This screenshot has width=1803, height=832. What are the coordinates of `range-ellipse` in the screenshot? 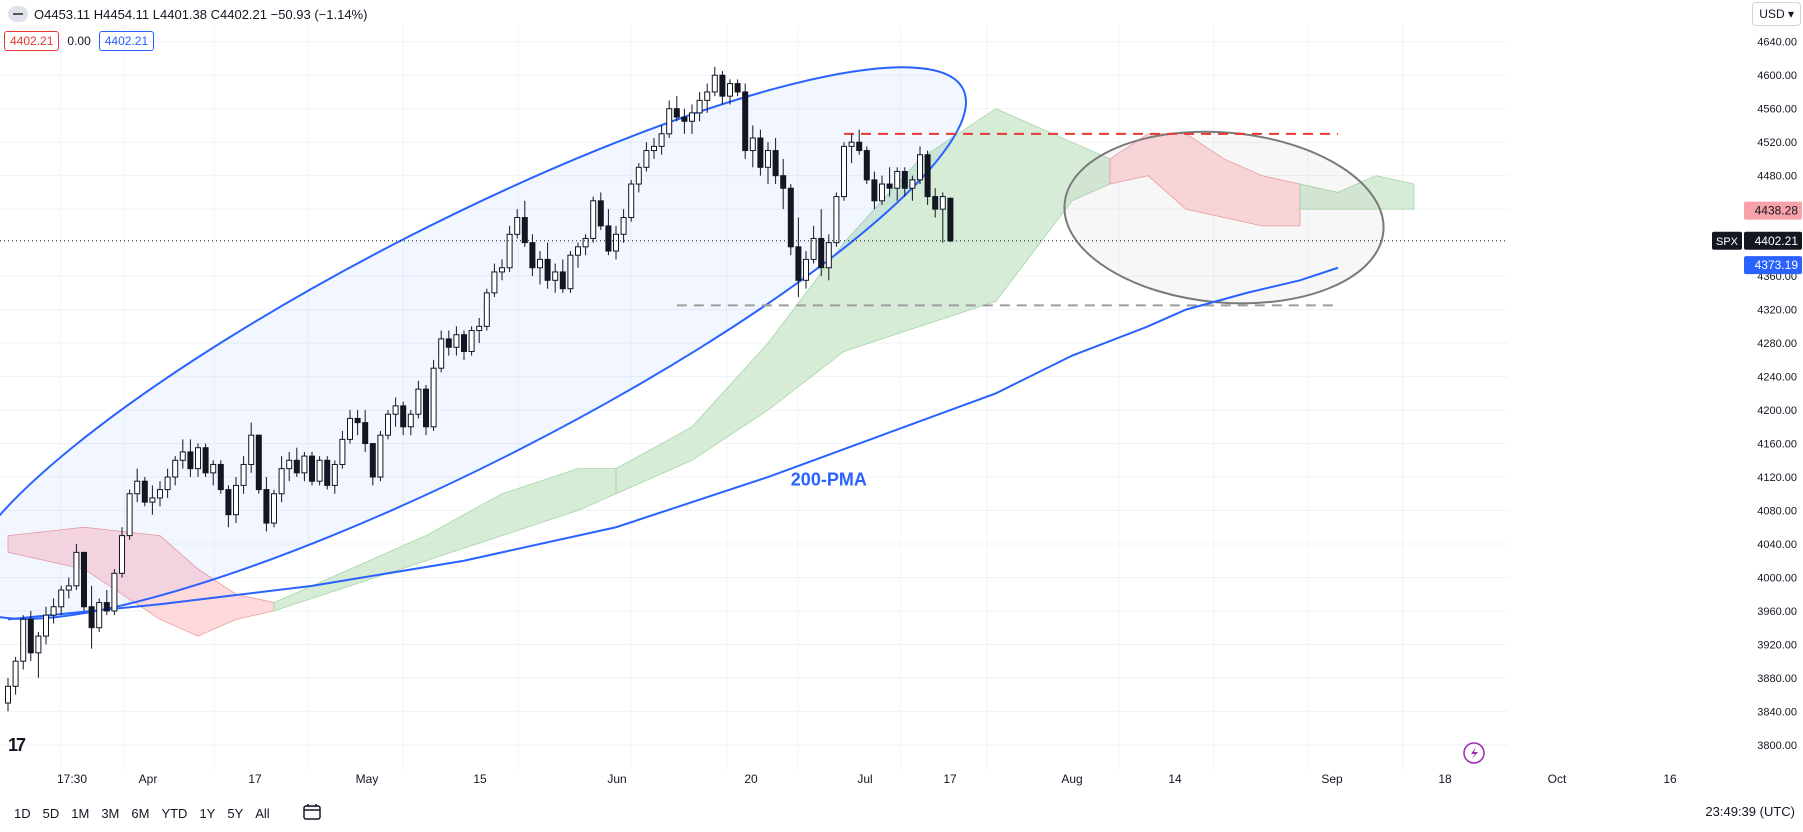 It's located at (1224, 217).